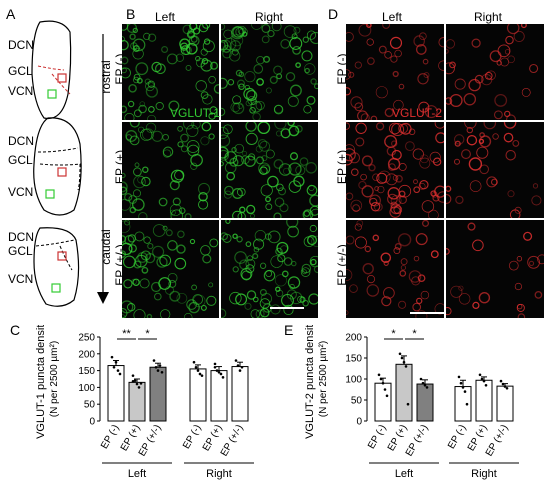  What do you see at coordinates (126, 334) in the screenshot?
I see `significance-stars: **` at bounding box center [126, 334].